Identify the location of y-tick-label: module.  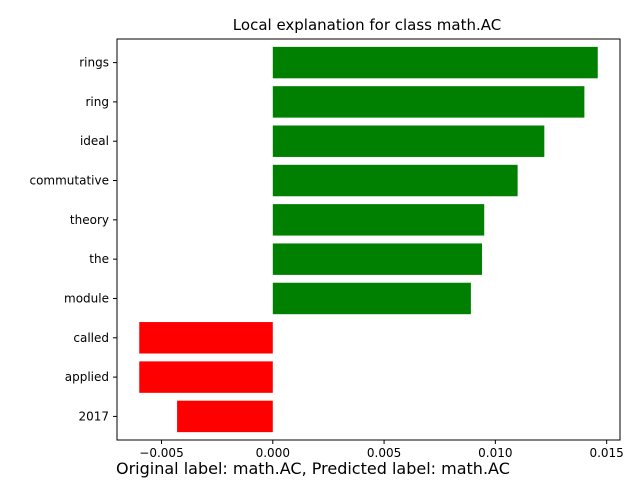
(86, 298).